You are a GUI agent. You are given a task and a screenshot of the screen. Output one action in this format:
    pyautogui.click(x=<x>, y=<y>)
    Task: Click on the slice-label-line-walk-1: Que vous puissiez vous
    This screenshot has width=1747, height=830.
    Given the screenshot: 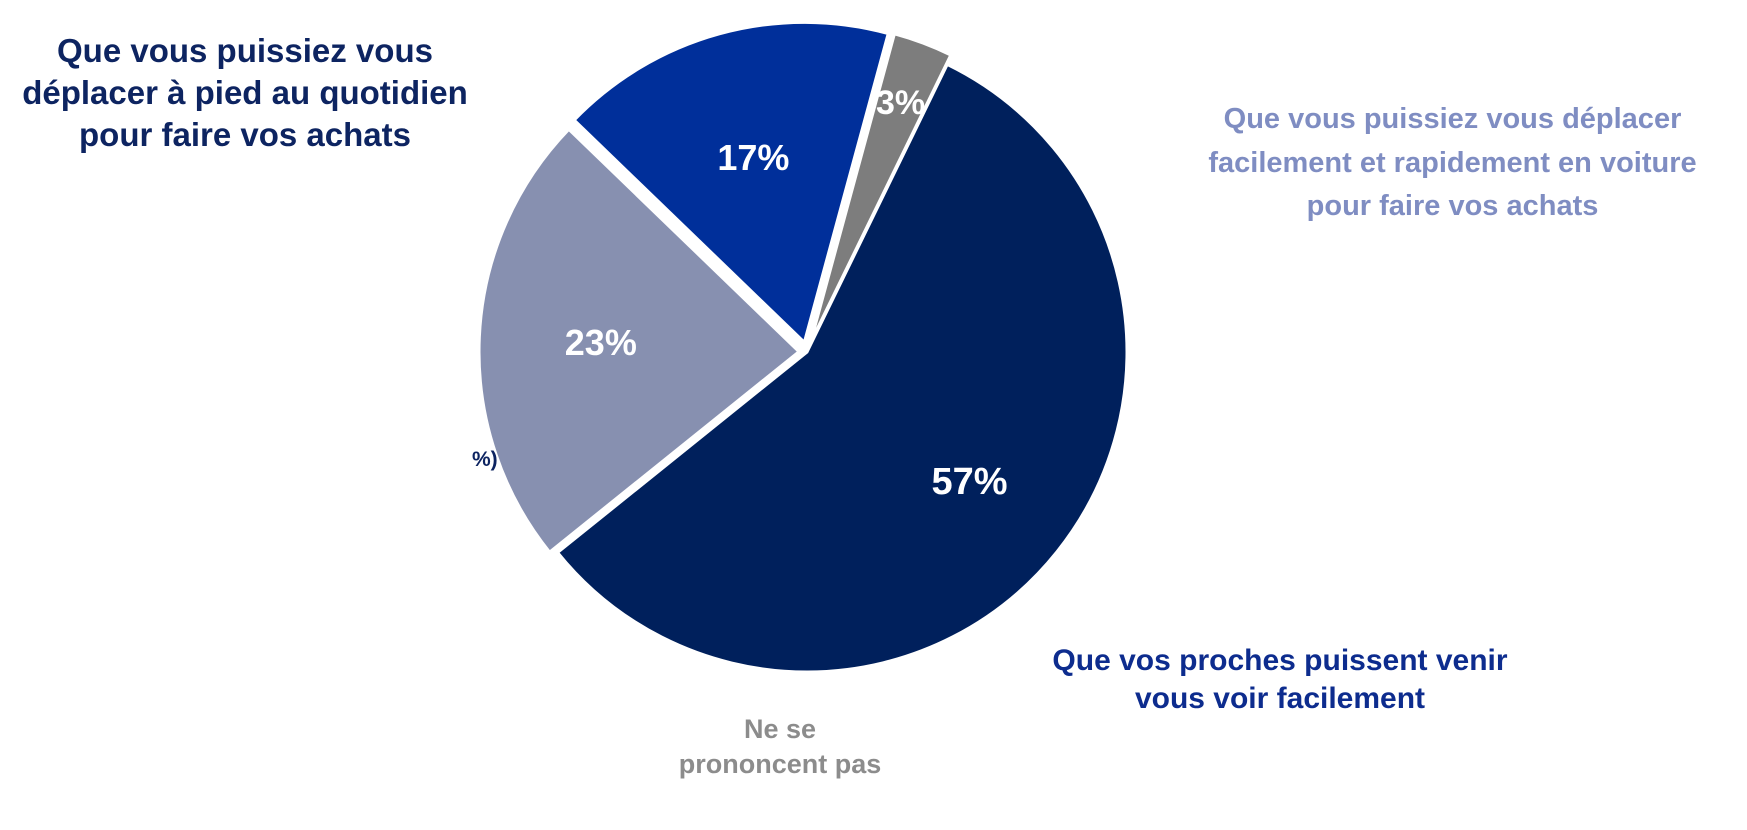 What is the action you would take?
    pyautogui.click(x=245, y=50)
    